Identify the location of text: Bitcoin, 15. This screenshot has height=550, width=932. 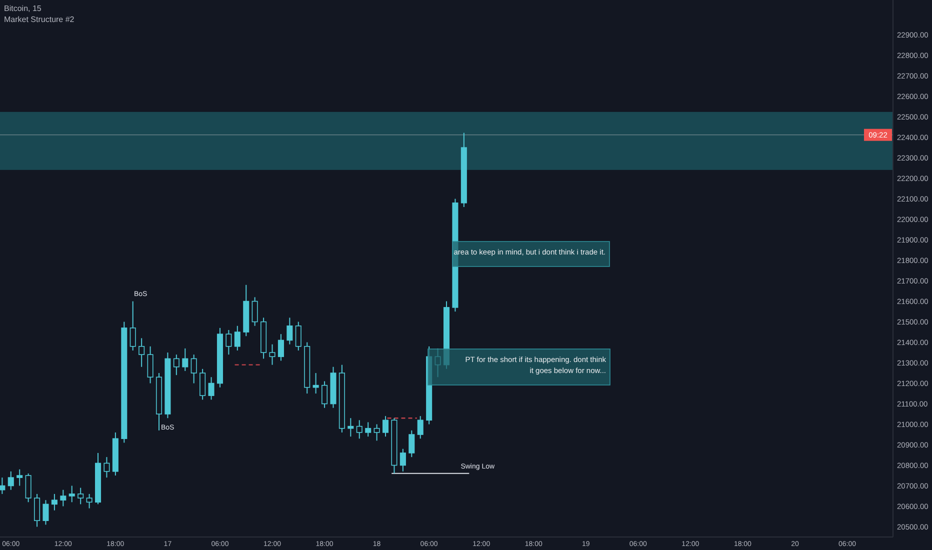
(23, 8).